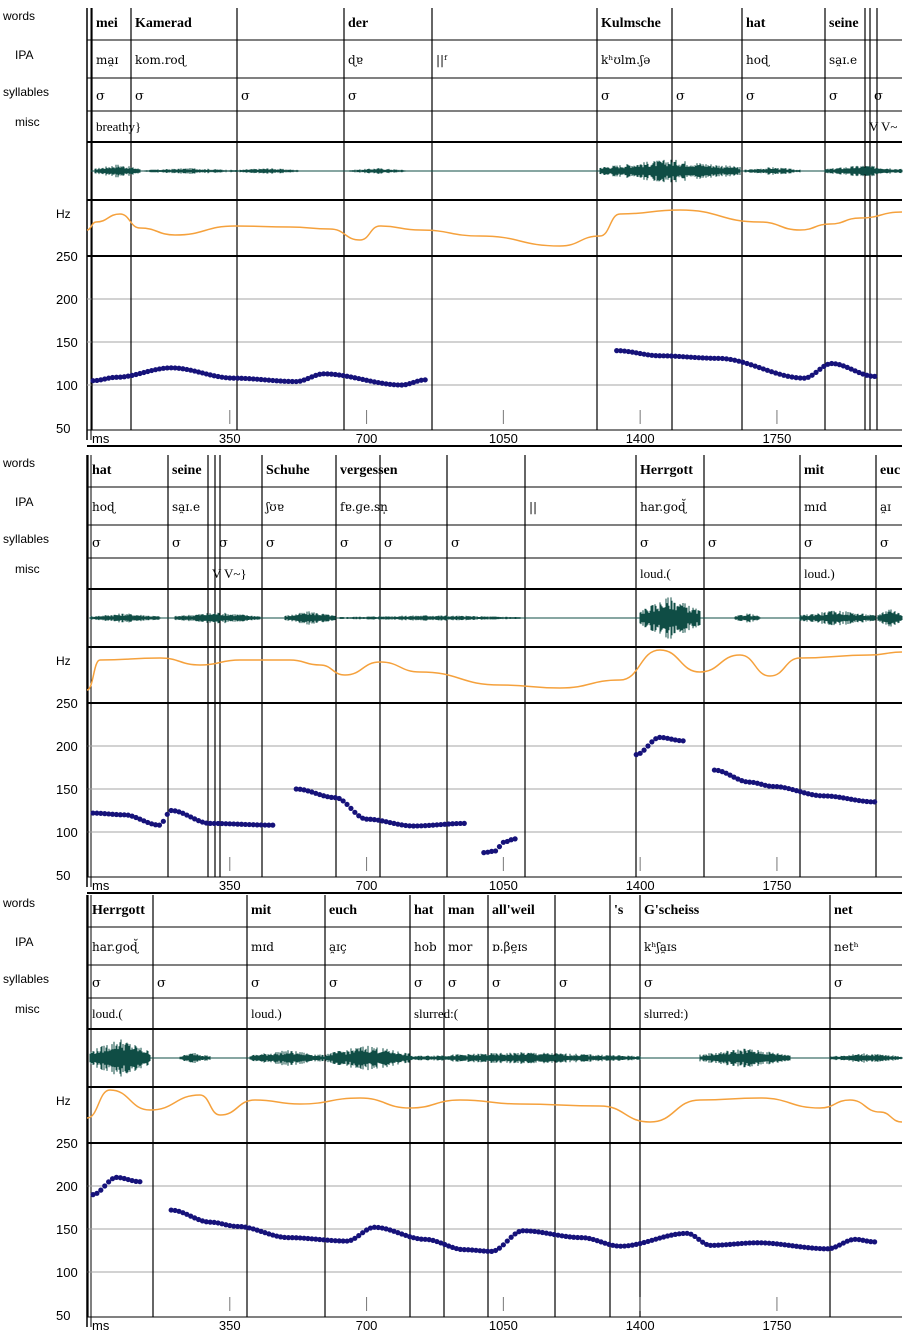 Image resolution: width=904 pixels, height=1330 pixels. What do you see at coordinates (274, 507) in the screenshot?
I see `ipa-label: ʃʊɐ` at bounding box center [274, 507].